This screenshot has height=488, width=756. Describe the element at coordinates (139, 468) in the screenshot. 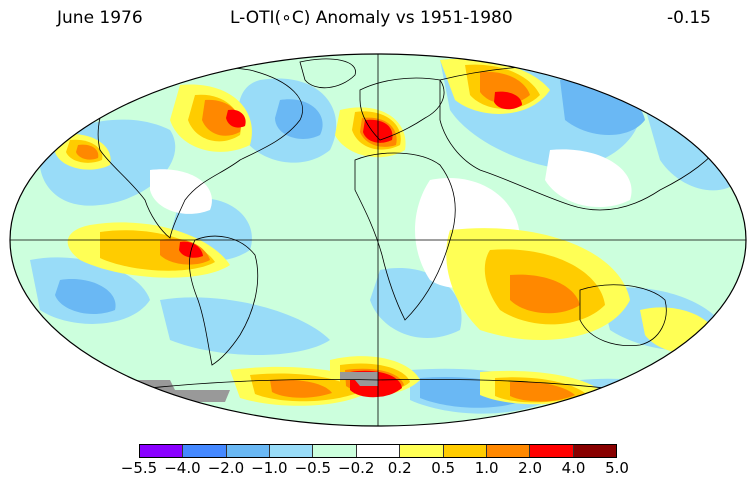

I see `colorbar-tick-label: −5.5` at that location.